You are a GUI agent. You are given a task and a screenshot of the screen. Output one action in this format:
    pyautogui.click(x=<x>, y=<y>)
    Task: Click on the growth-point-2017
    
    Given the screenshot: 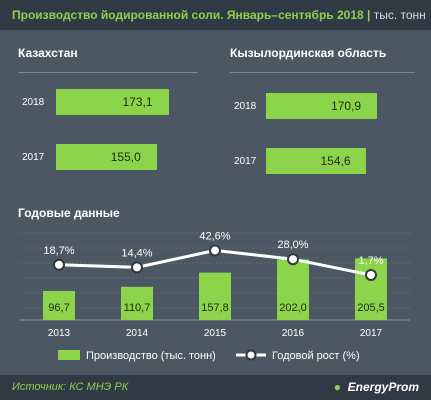 What is the action you would take?
    pyautogui.click(x=371, y=274)
    